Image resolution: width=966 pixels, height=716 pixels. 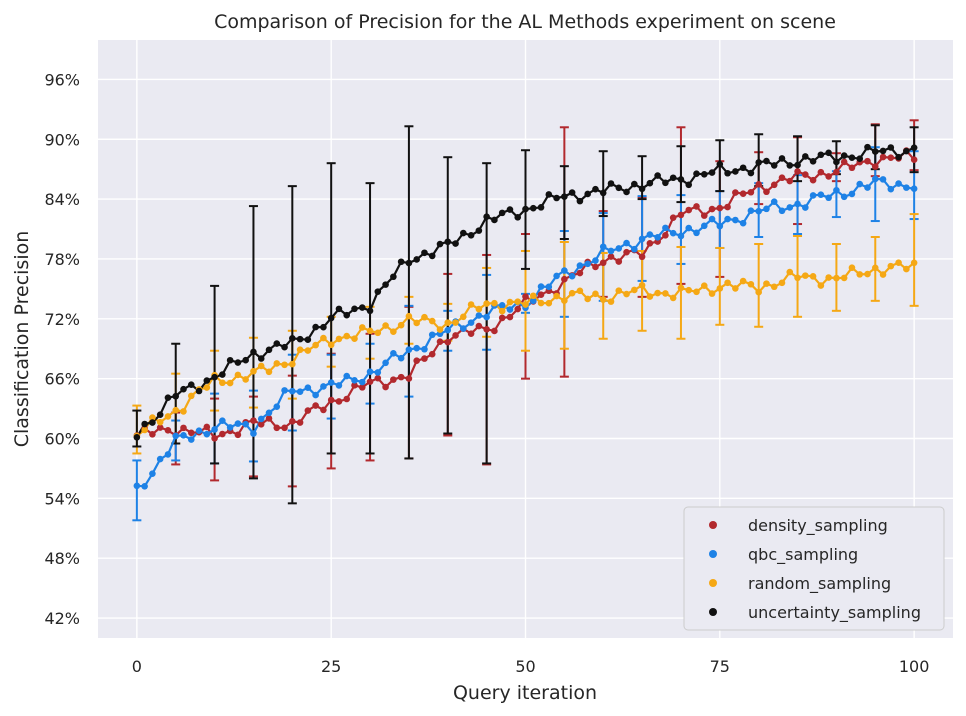 What do you see at coordinates (62, 259) in the screenshot?
I see `y-tick-label: 78%` at bounding box center [62, 259].